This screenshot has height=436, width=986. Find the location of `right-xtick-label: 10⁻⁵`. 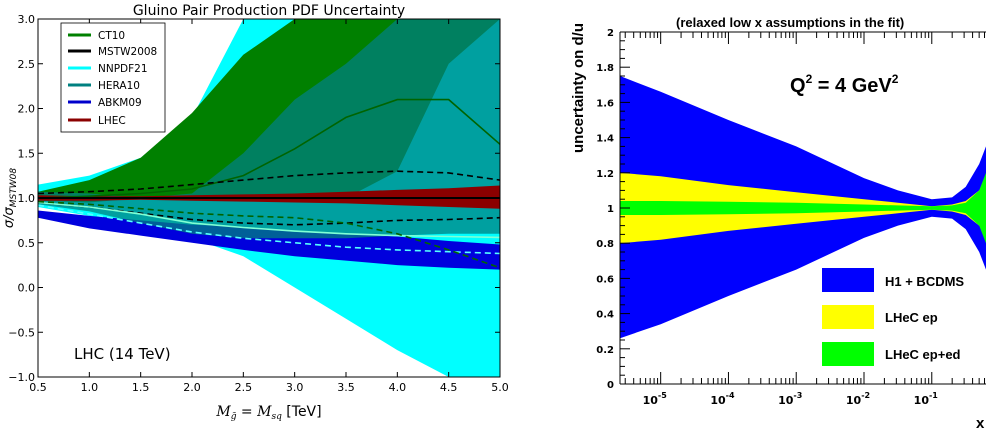

right-xtick-label: 10⁻⁵ is located at coordinates (655, 399).